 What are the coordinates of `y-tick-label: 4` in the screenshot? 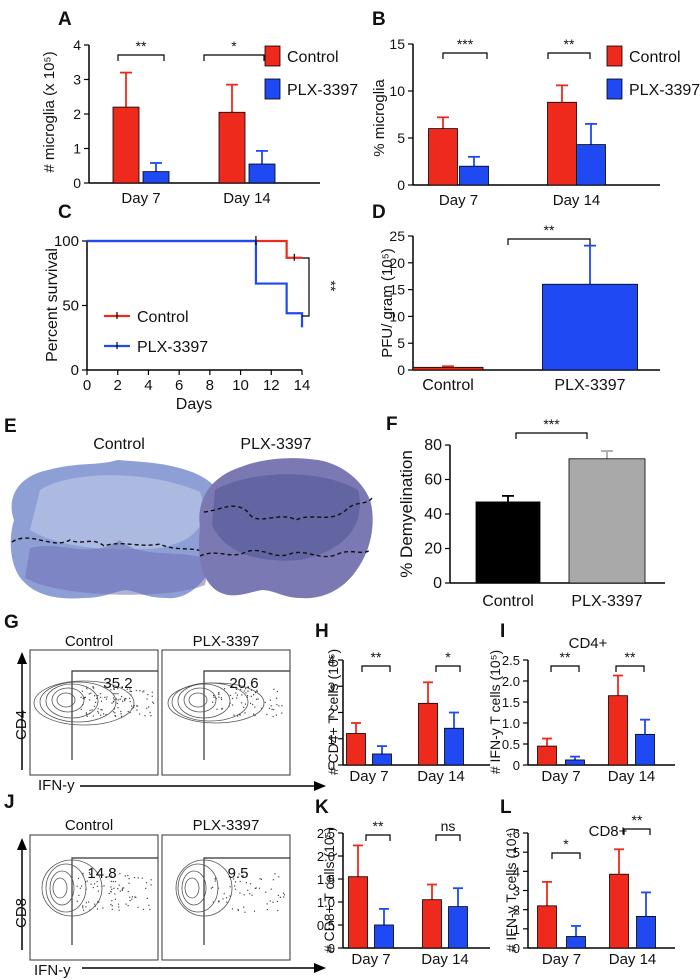 It's located at (77, 45).